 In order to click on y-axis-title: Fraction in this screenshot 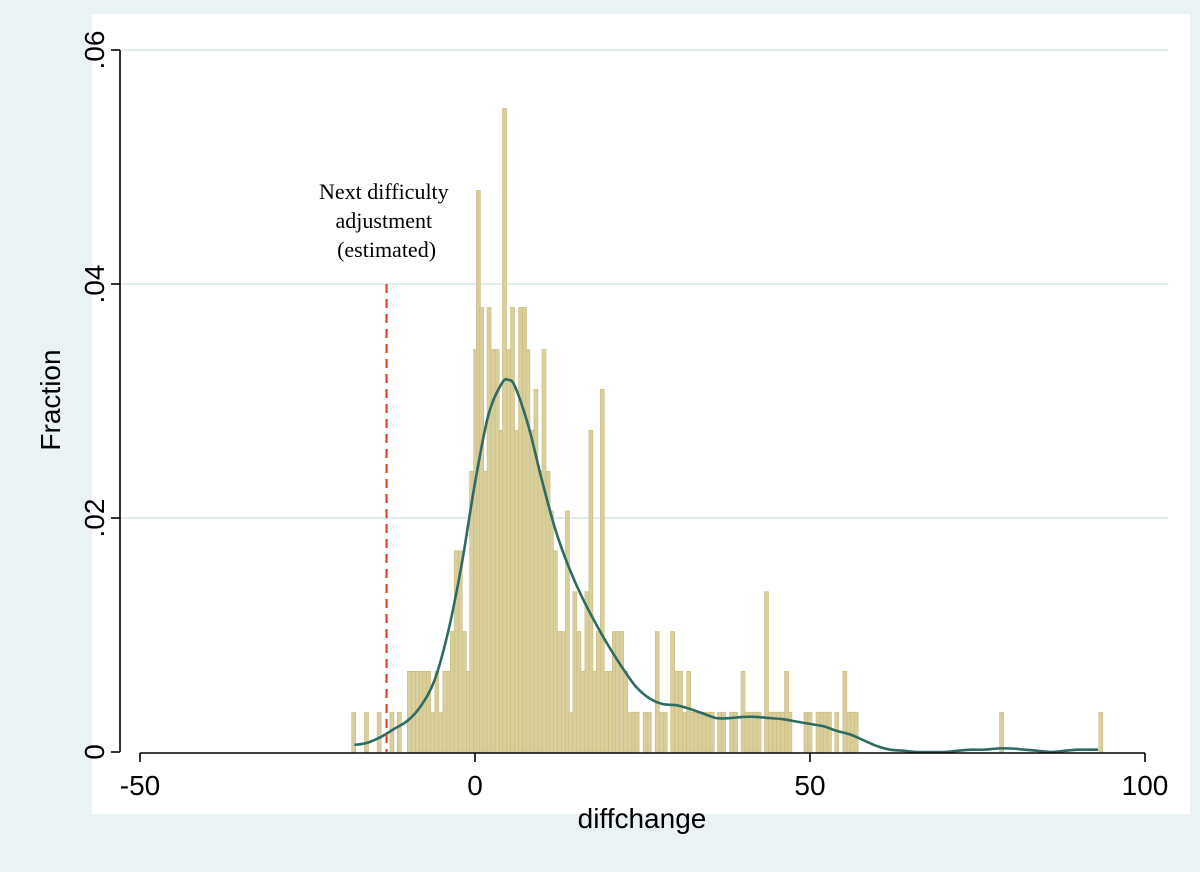, I will do `click(50, 399)`.